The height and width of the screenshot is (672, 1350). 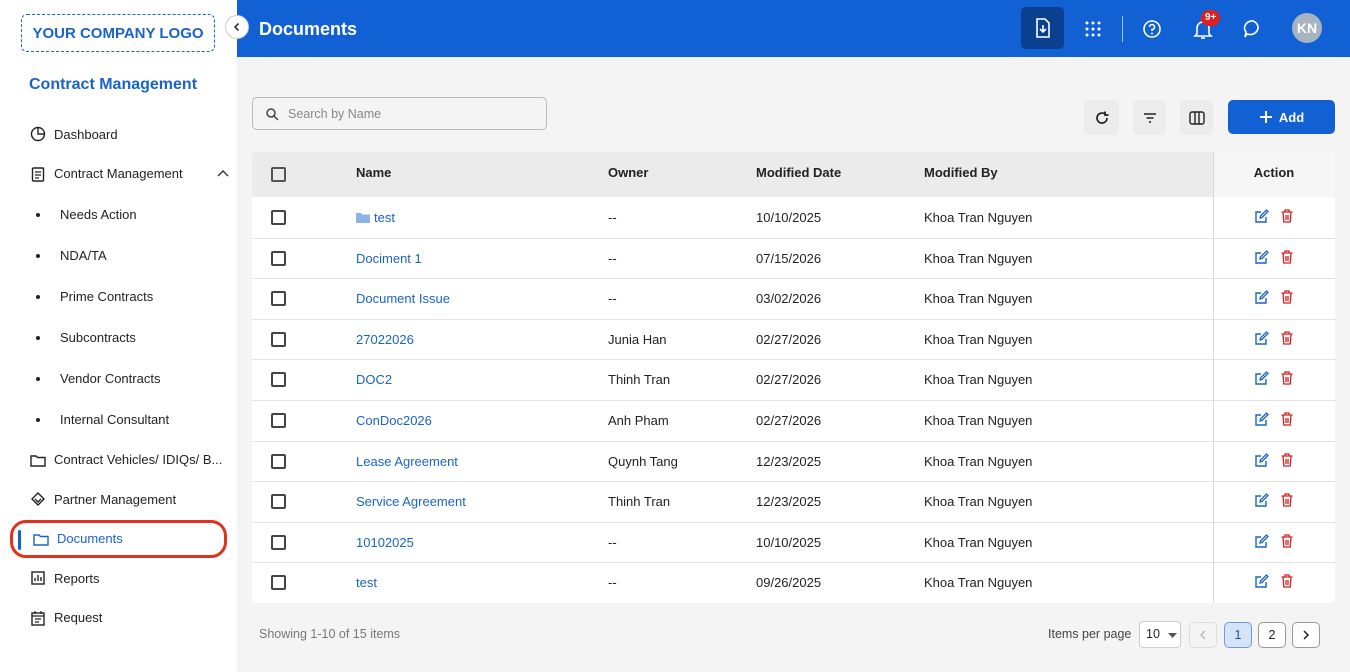 What do you see at coordinates (1149, 117) in the screenshot?
I see `filter-button` at bounding box center [1149, 117].